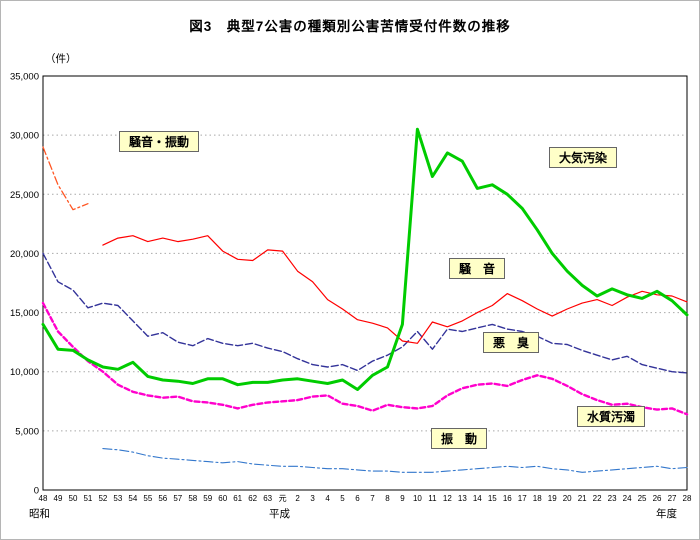 This screenshot has height=540, width=700. What do you see at coordinates (583, 157) in the screenshot?
I see `series-label-air-pollution: 大気汚染` at bounding box center [583, 157].